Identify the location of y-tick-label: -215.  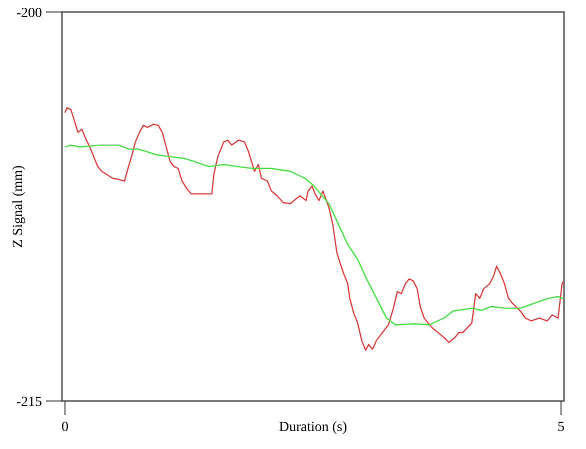
(29, 402).